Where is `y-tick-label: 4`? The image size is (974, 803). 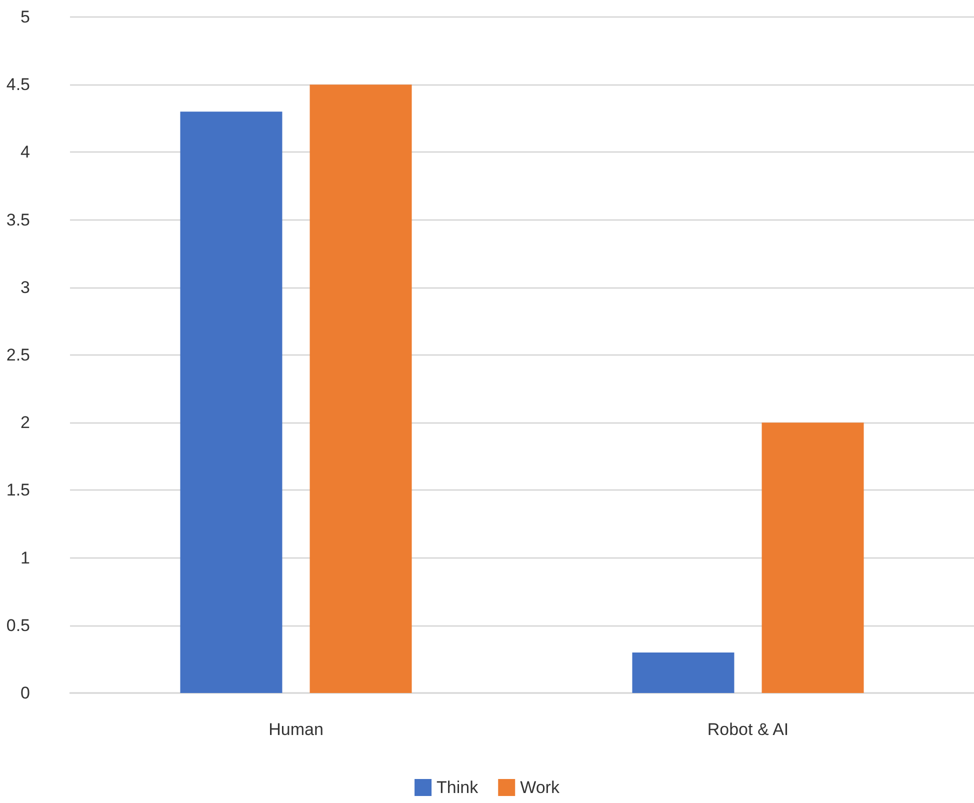
y-tick-label: 4 is located at coordinates (25, 152).